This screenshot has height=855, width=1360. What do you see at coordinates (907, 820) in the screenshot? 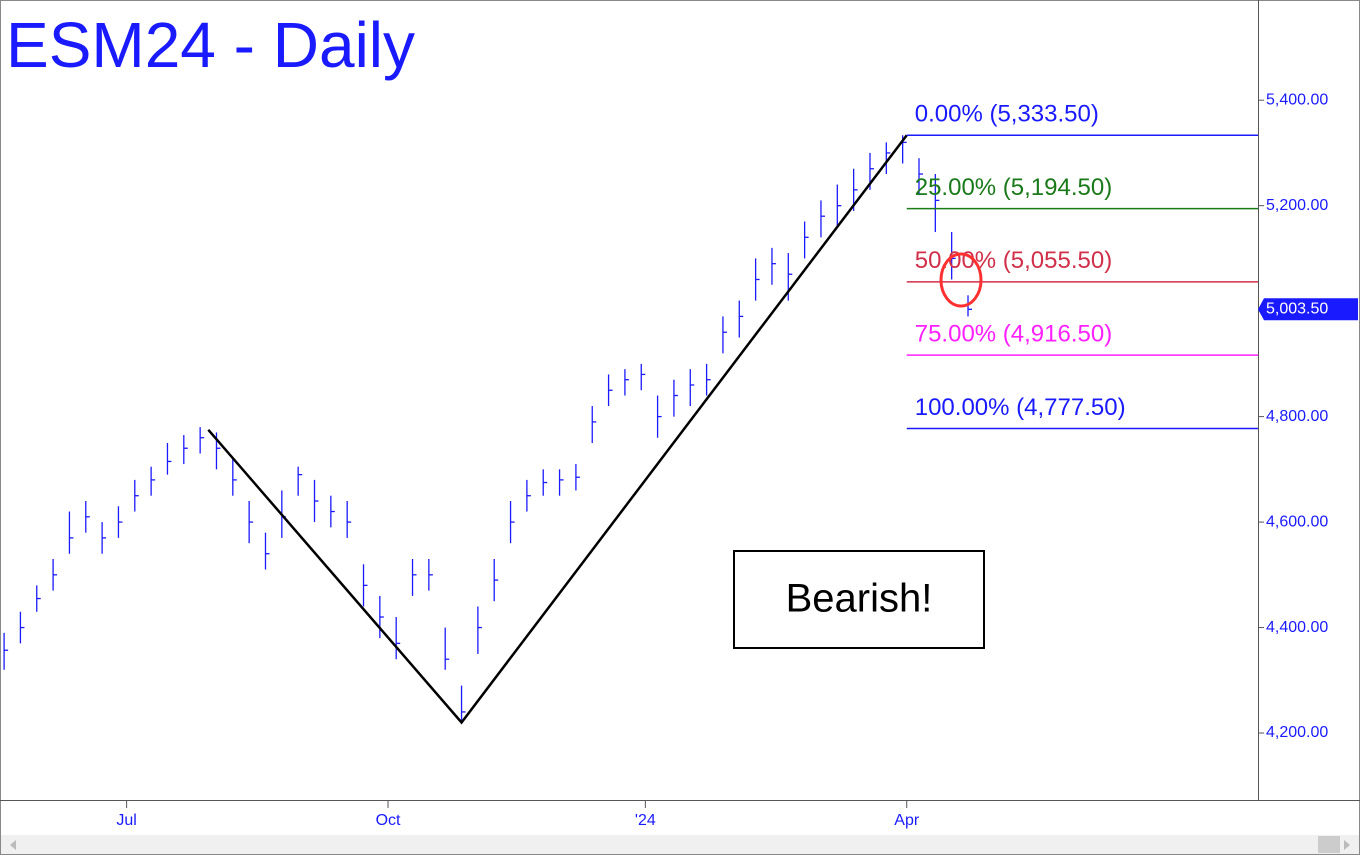
I see `x-tick-label: Apr` at bounding box center [907, 820].